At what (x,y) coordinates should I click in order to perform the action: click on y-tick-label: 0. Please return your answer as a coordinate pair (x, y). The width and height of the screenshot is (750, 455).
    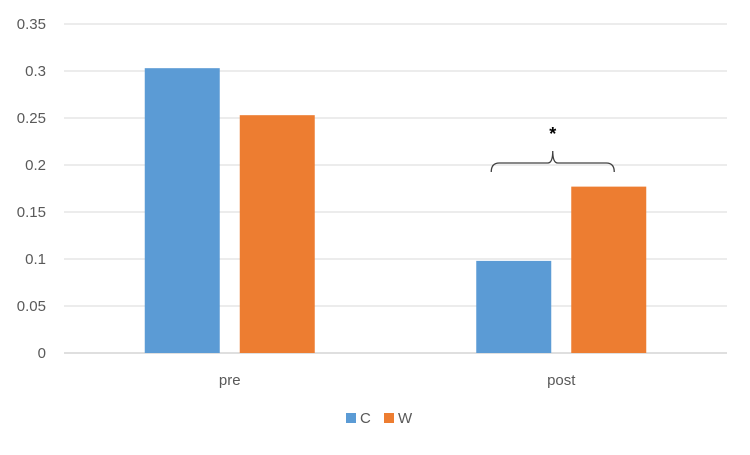
    Looking at the image, I should click on (42, 353).